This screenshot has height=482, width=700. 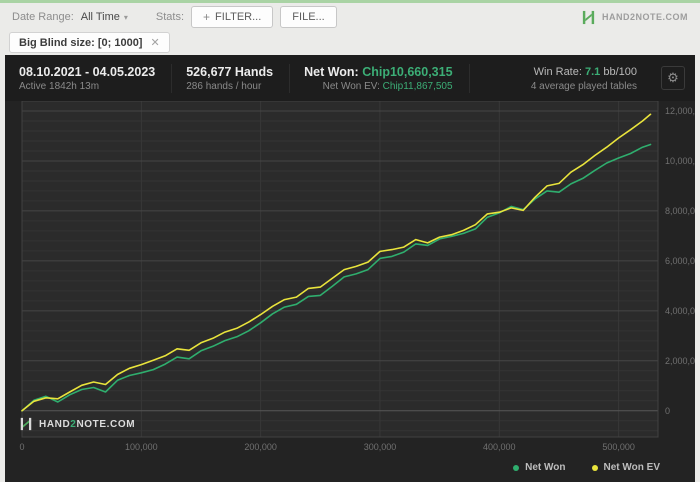 I want to click on hands-count: 526,677 Hands, so click(x=230, y=71).